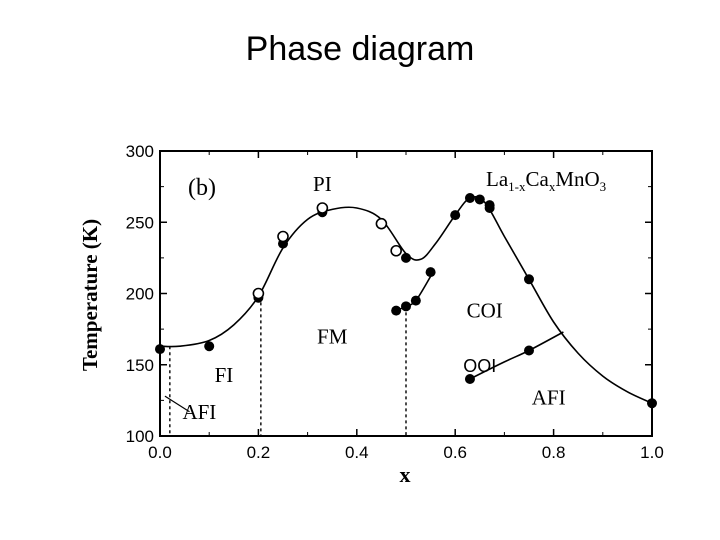  What do you see at coordinates (479, 366) in the screenshot?
I see `ooi-label: OOI` at bounding box center [479, 366].